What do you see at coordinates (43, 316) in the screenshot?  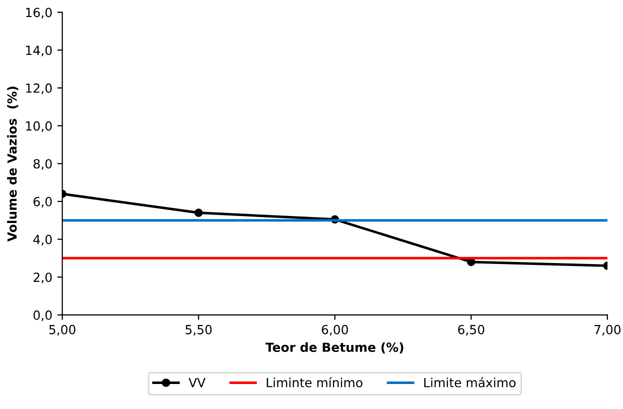 I see `y-tick-label: 0,0` at bounding box center [43, 316].